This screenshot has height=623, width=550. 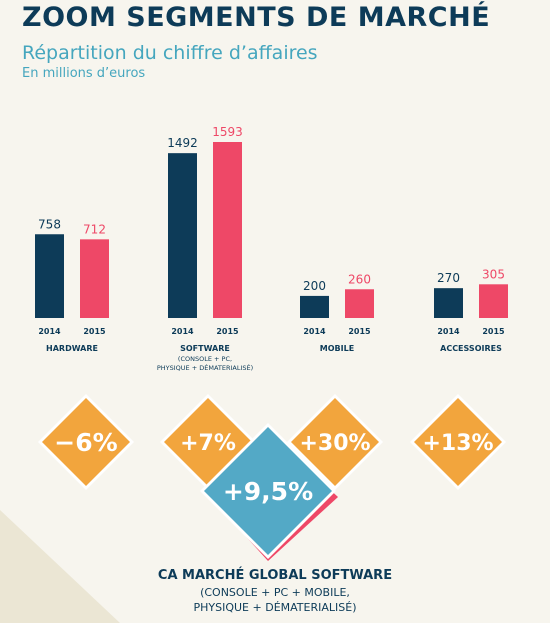 I want to click on bar-mobile-2015, so click(x=359, y=303).